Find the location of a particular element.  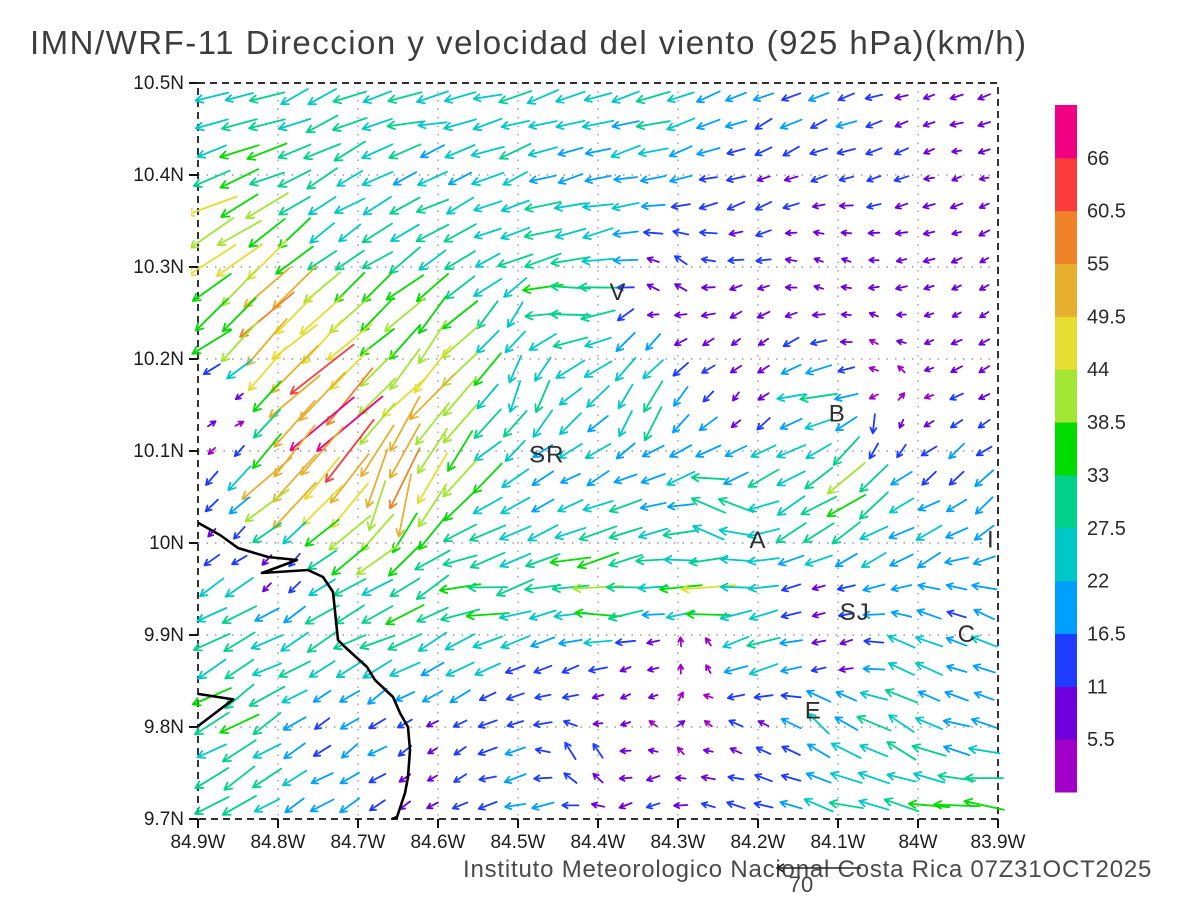

station-label: V is located at coordinates (617, 292).